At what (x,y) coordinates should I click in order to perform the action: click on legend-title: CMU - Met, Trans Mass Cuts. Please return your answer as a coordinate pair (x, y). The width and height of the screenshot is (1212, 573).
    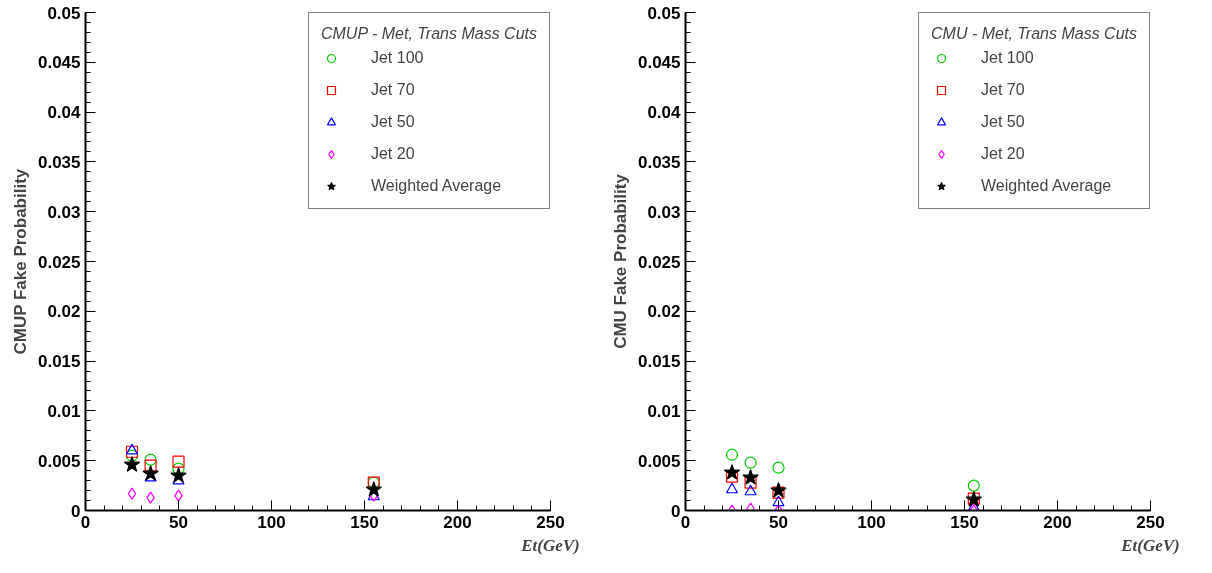
    Looking at the image, I should click on (1034, 34).